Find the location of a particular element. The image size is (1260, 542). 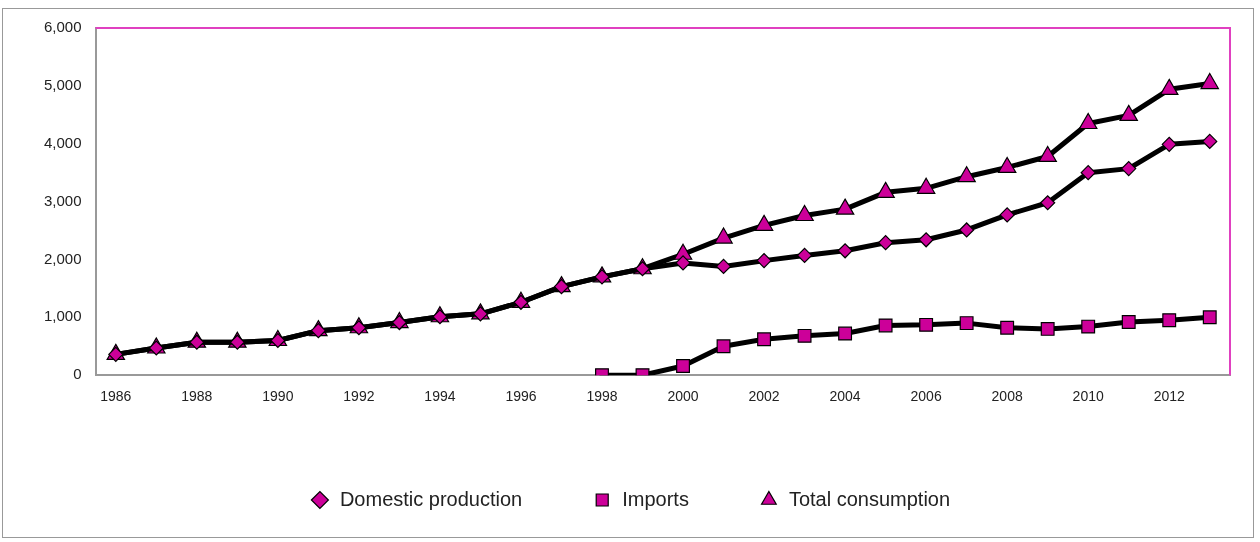

legend-label: Imports is located at coordinates (655, 498).